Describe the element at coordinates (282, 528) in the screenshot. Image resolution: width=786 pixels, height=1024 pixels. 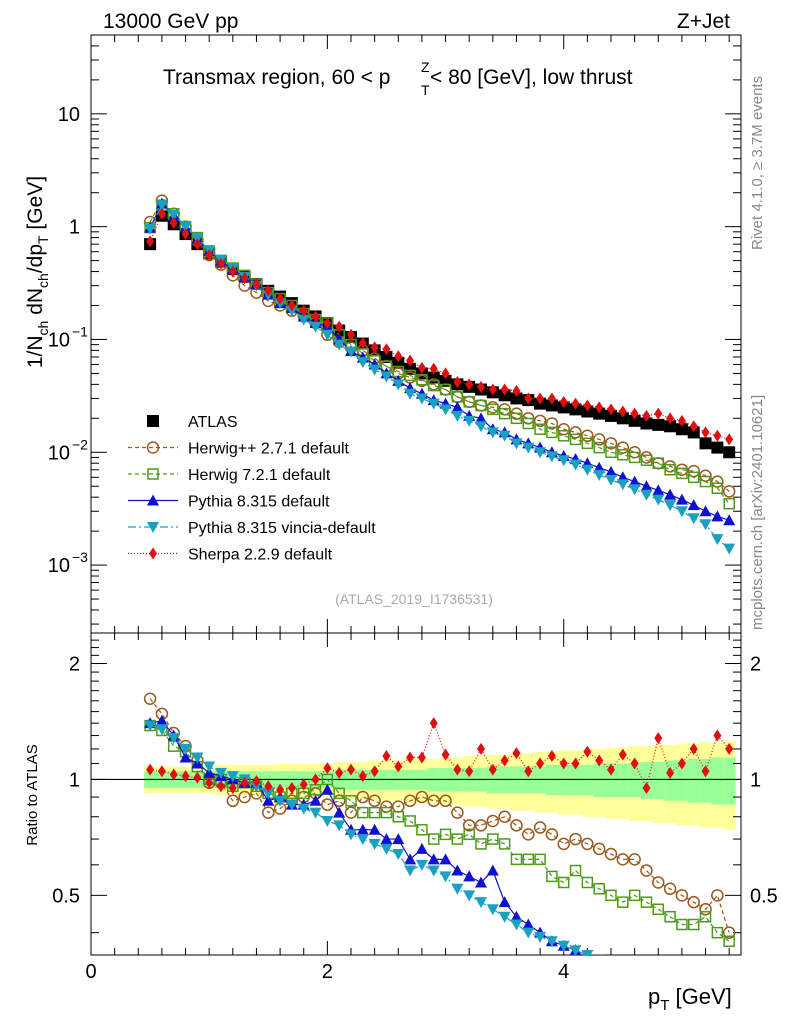
I see `legend-label: Pythia 8.315 vincia-default` at that location.